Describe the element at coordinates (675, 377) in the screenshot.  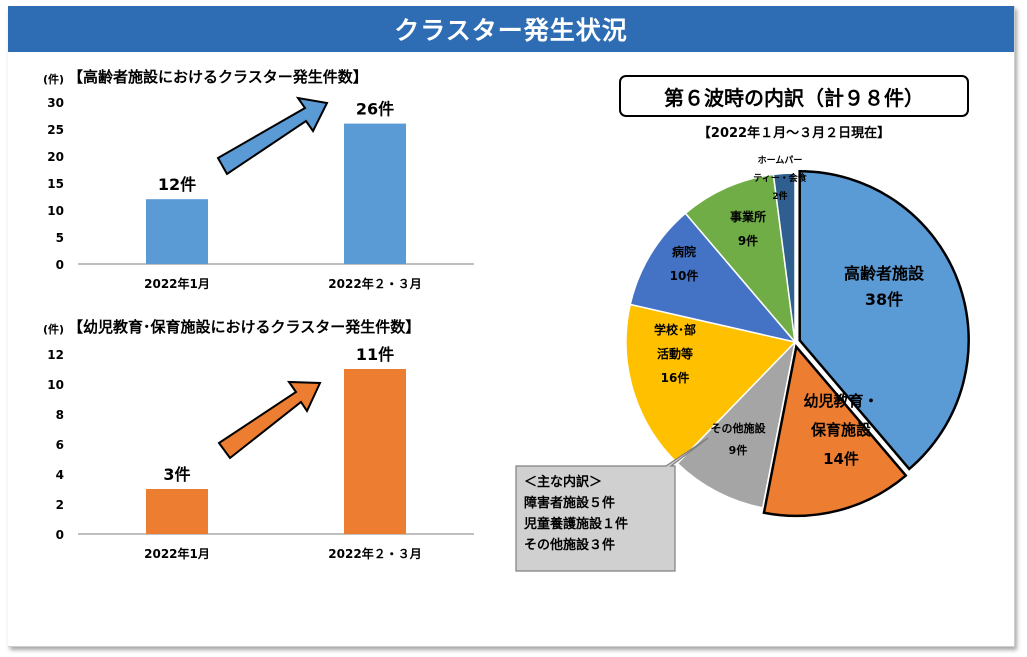
I see `pie-slice-label: 16件` at that location.